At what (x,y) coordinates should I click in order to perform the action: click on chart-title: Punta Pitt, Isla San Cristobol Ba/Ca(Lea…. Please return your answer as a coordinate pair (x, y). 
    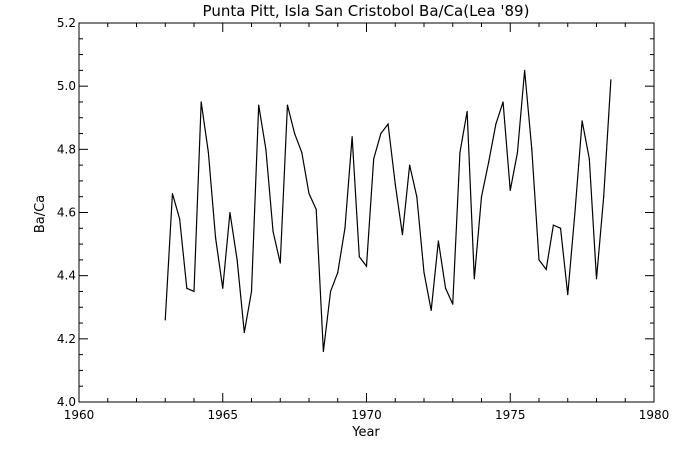
    Looking at the image, I should click on (366, 11).